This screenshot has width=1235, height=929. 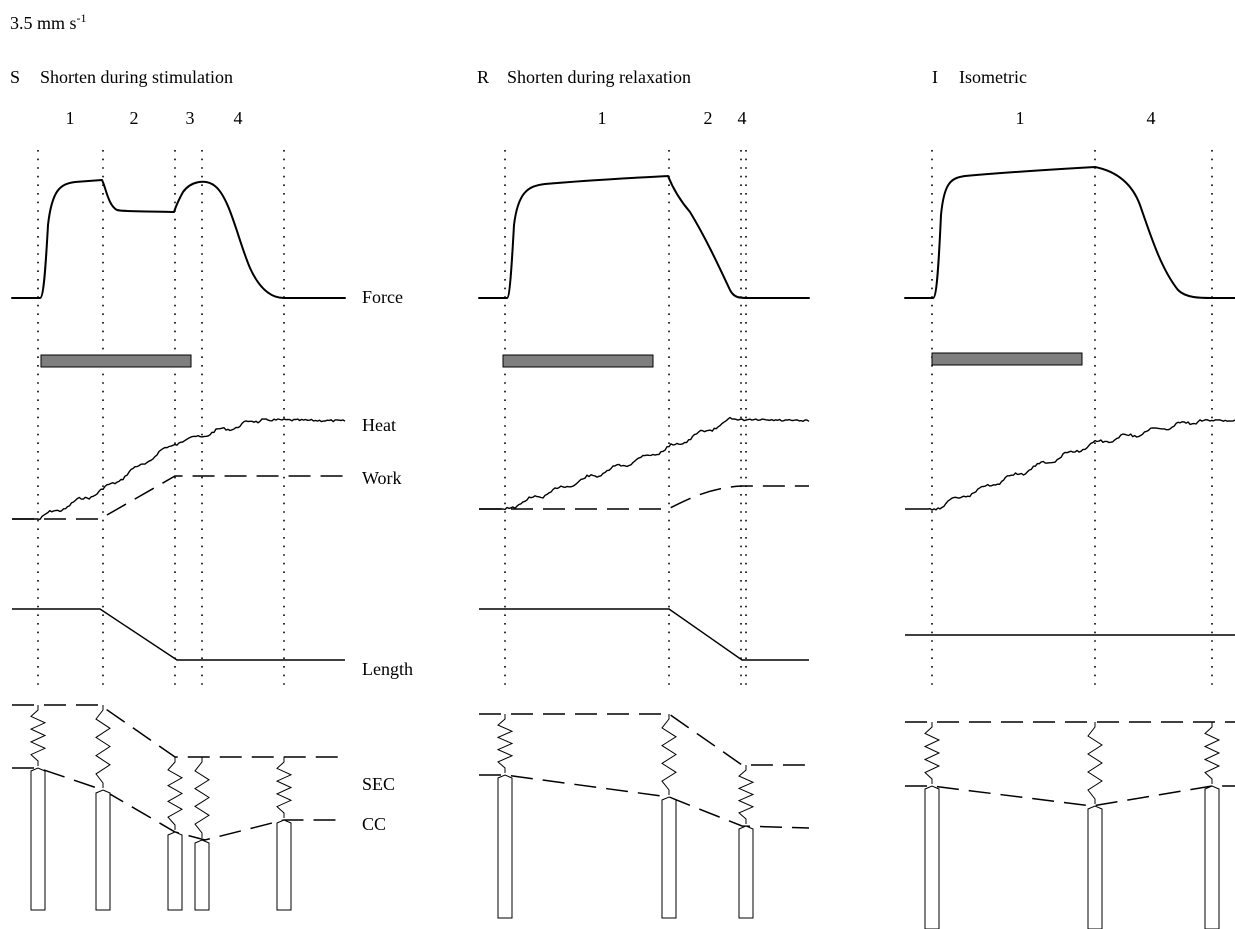 I want to click on work-trace-s, so click(x=178, y=497).